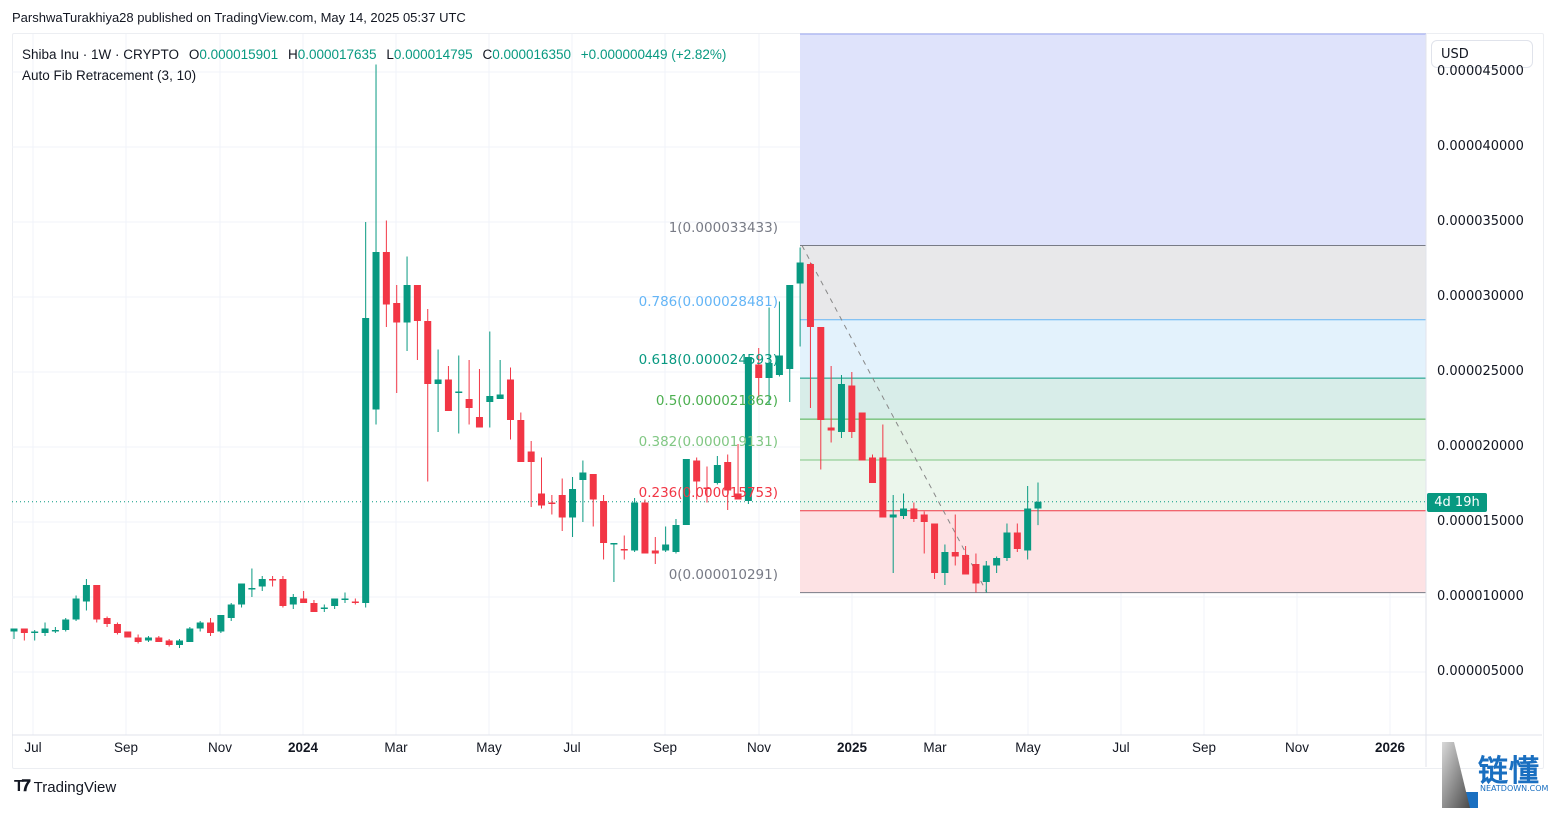 This screenshot has height=814, width=1554. I want to click on price-axis-label: 0.000035000, so click(1480, 221).